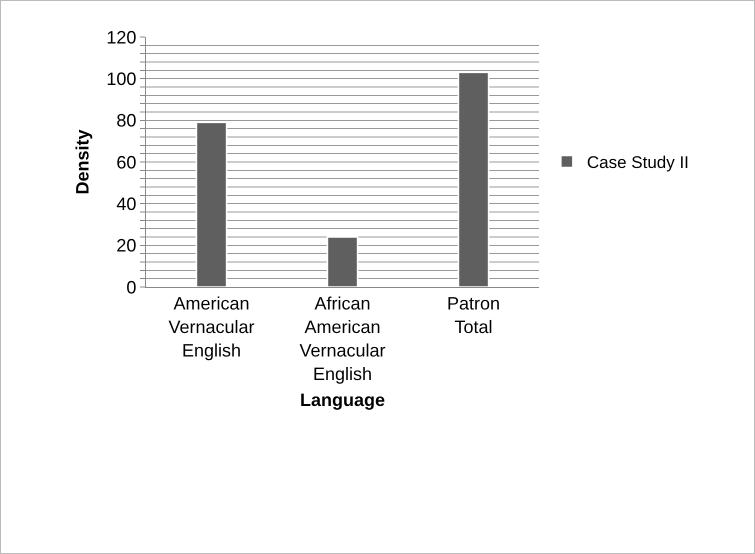 This screenshot has width=755, height=554. Describe the element at coordinates (126, 120) in the screenshot. I see `y-tick-label: 80` at that location.